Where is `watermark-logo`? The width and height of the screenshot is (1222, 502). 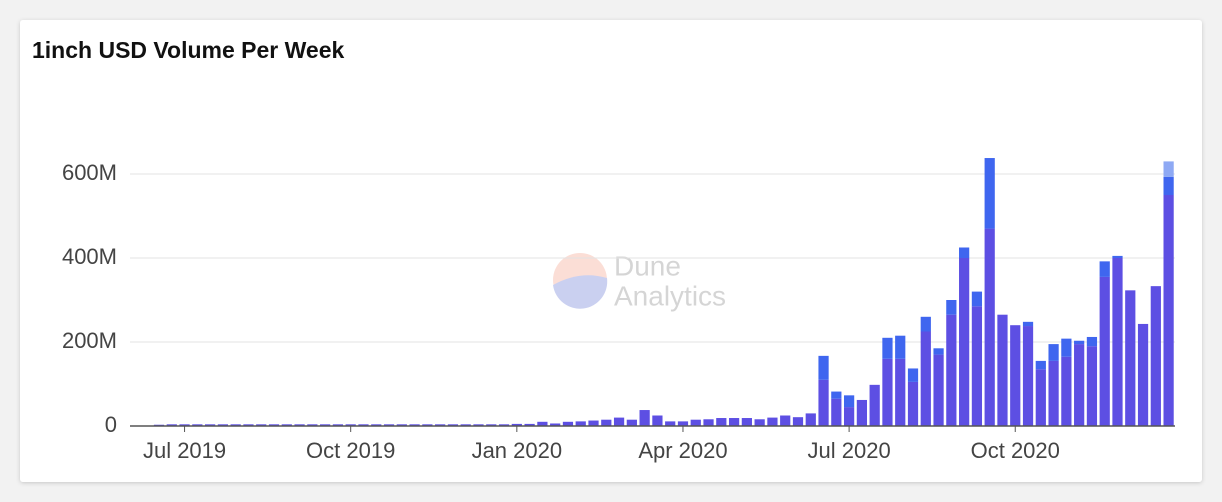 watermark-logo is located at coordinates (580, 280).